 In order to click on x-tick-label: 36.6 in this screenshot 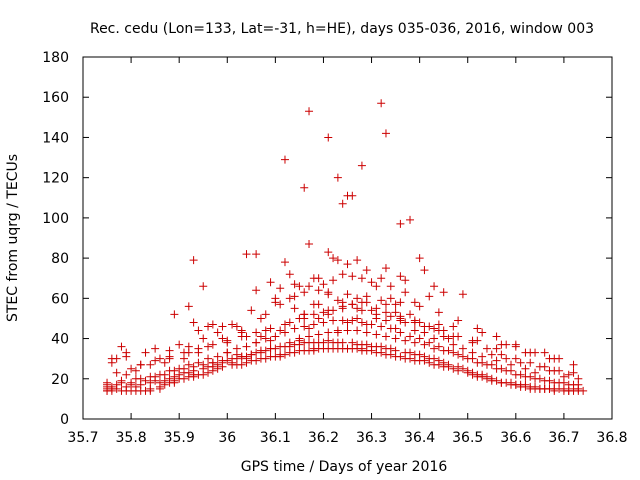, I will do `click(515, 438)`.